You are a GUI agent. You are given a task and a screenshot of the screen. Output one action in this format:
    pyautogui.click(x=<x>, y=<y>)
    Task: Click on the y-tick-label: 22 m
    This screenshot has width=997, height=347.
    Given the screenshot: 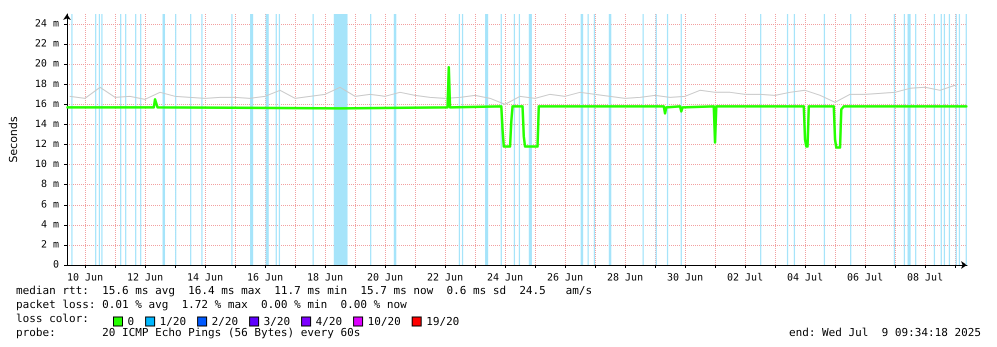 What is the action you would take?
    pyautogui.click(x=46, y=44)
    